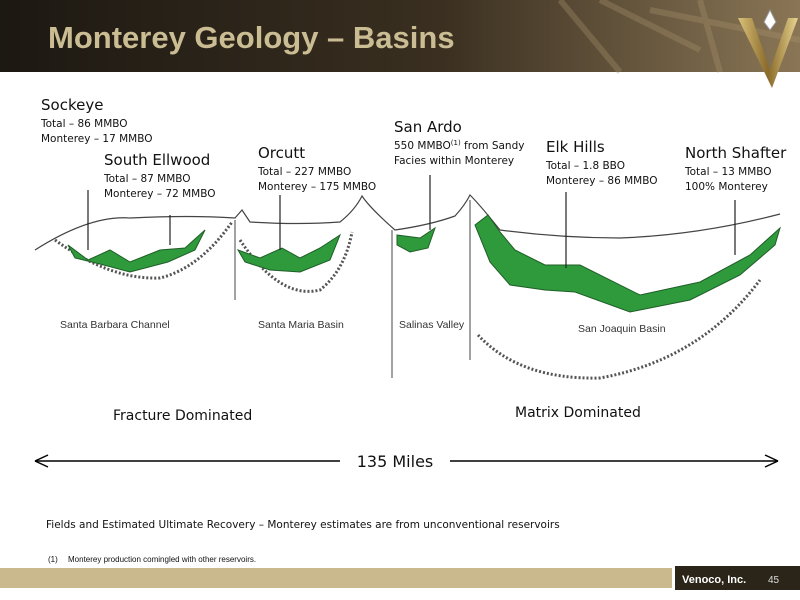 Image resolution: width=800 pixels, height=600 pixels. What do you see at coordinates (726, 187) in the screenshot?
I see `field-detail: 100% Monterey` at bounding box center [726, 187].